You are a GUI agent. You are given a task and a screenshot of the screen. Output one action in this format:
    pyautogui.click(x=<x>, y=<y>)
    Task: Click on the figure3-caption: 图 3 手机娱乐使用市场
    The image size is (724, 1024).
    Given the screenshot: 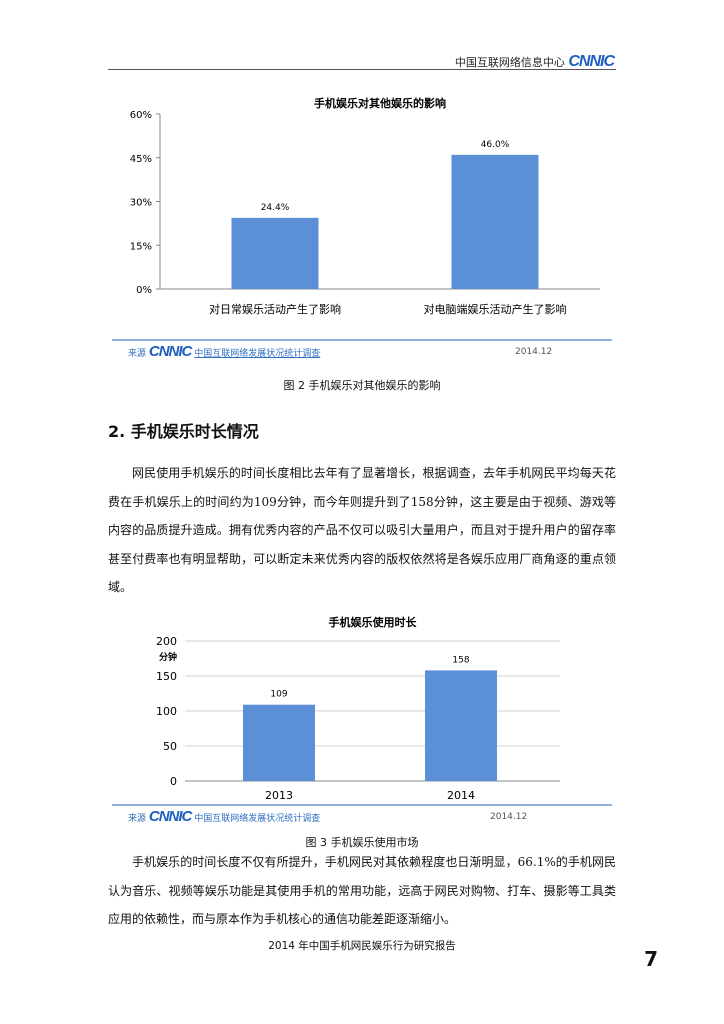 What is the action you would take?
    pyautogui.click(x=362, y=842)
    